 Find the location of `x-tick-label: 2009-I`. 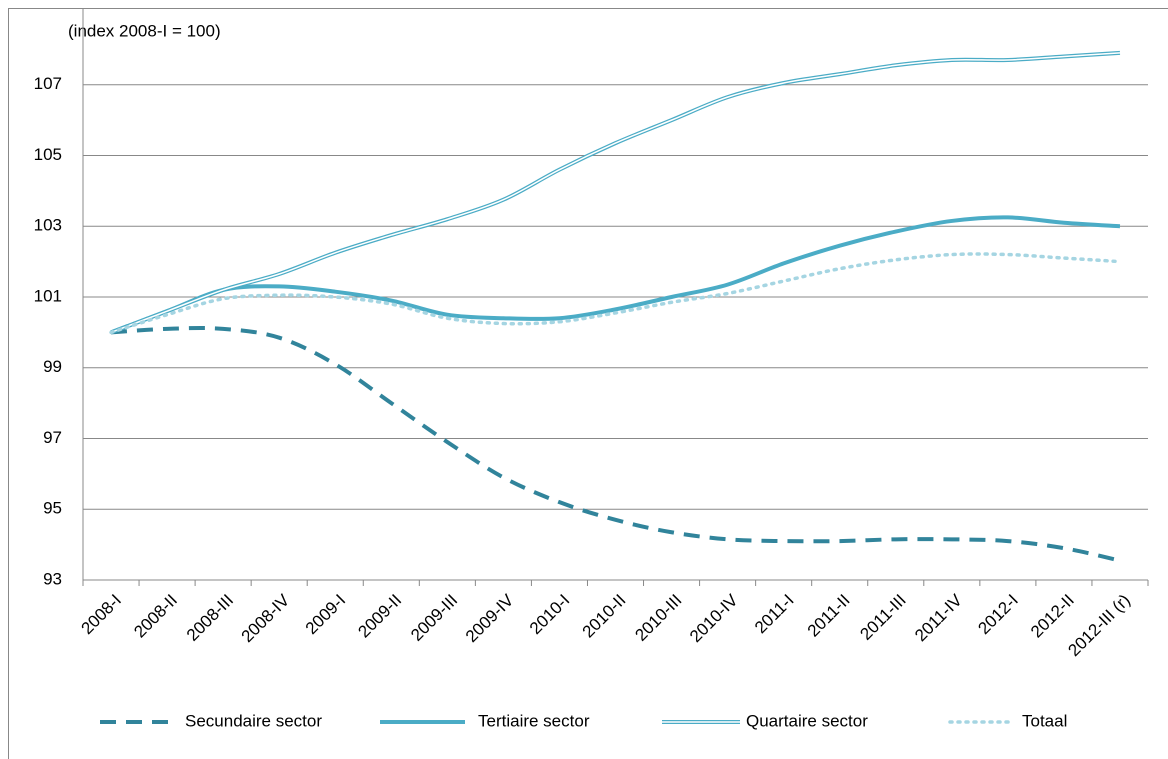

x-tick-label: 2009-I is located at coordinates (326, 615).